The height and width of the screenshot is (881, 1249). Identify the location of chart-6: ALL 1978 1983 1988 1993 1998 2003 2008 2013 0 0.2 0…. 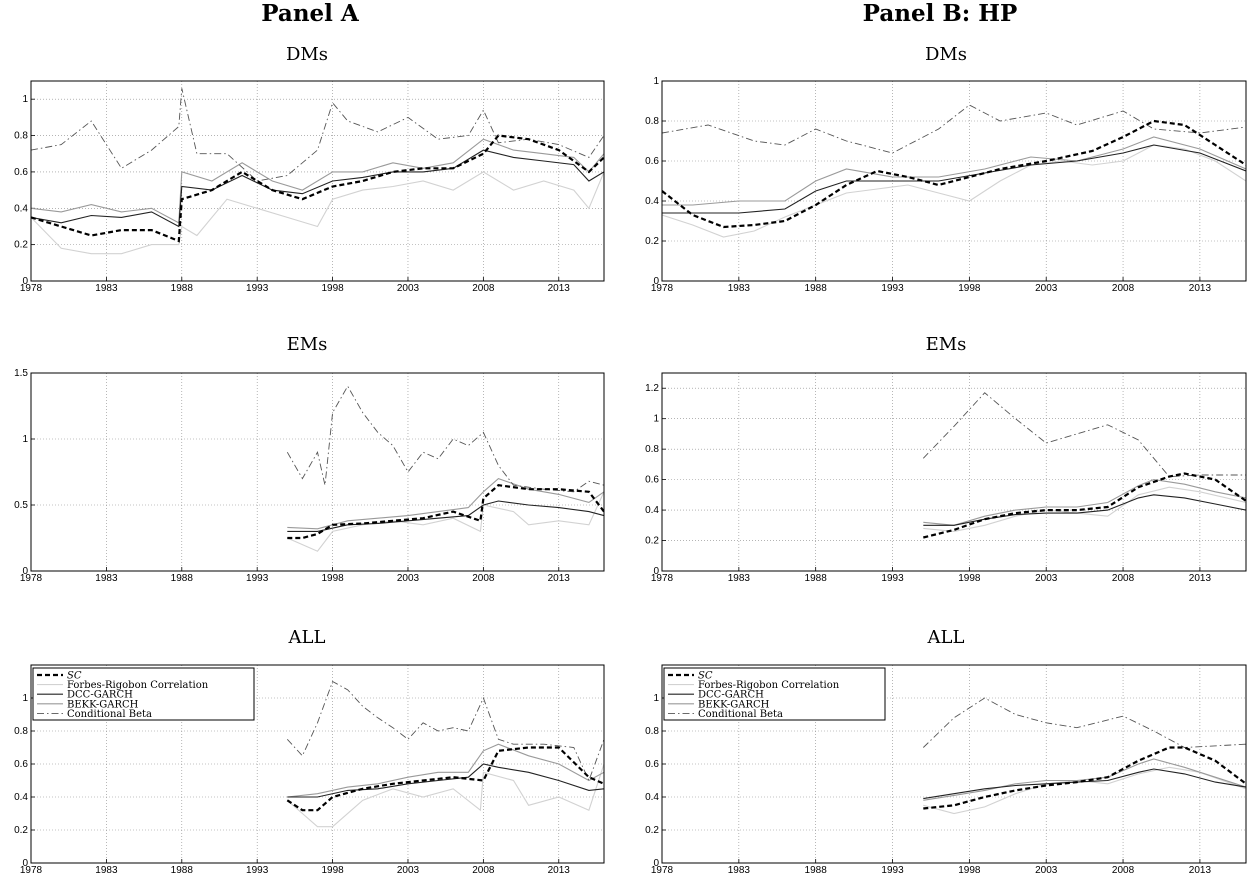
(946, 751).